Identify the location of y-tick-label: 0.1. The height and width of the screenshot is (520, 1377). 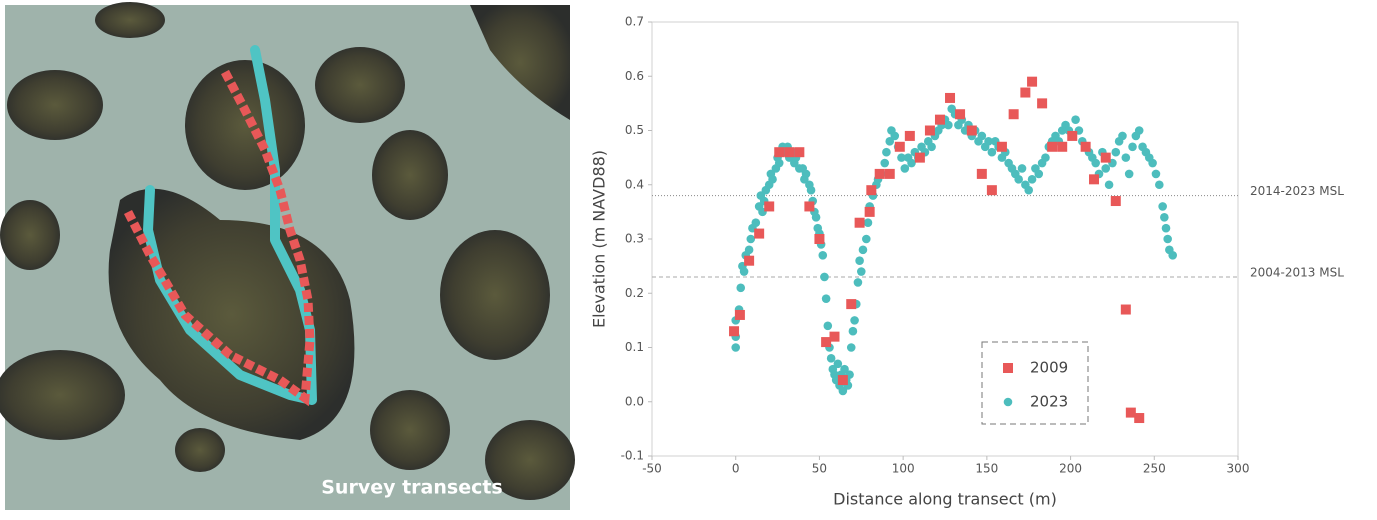
(634, 347).